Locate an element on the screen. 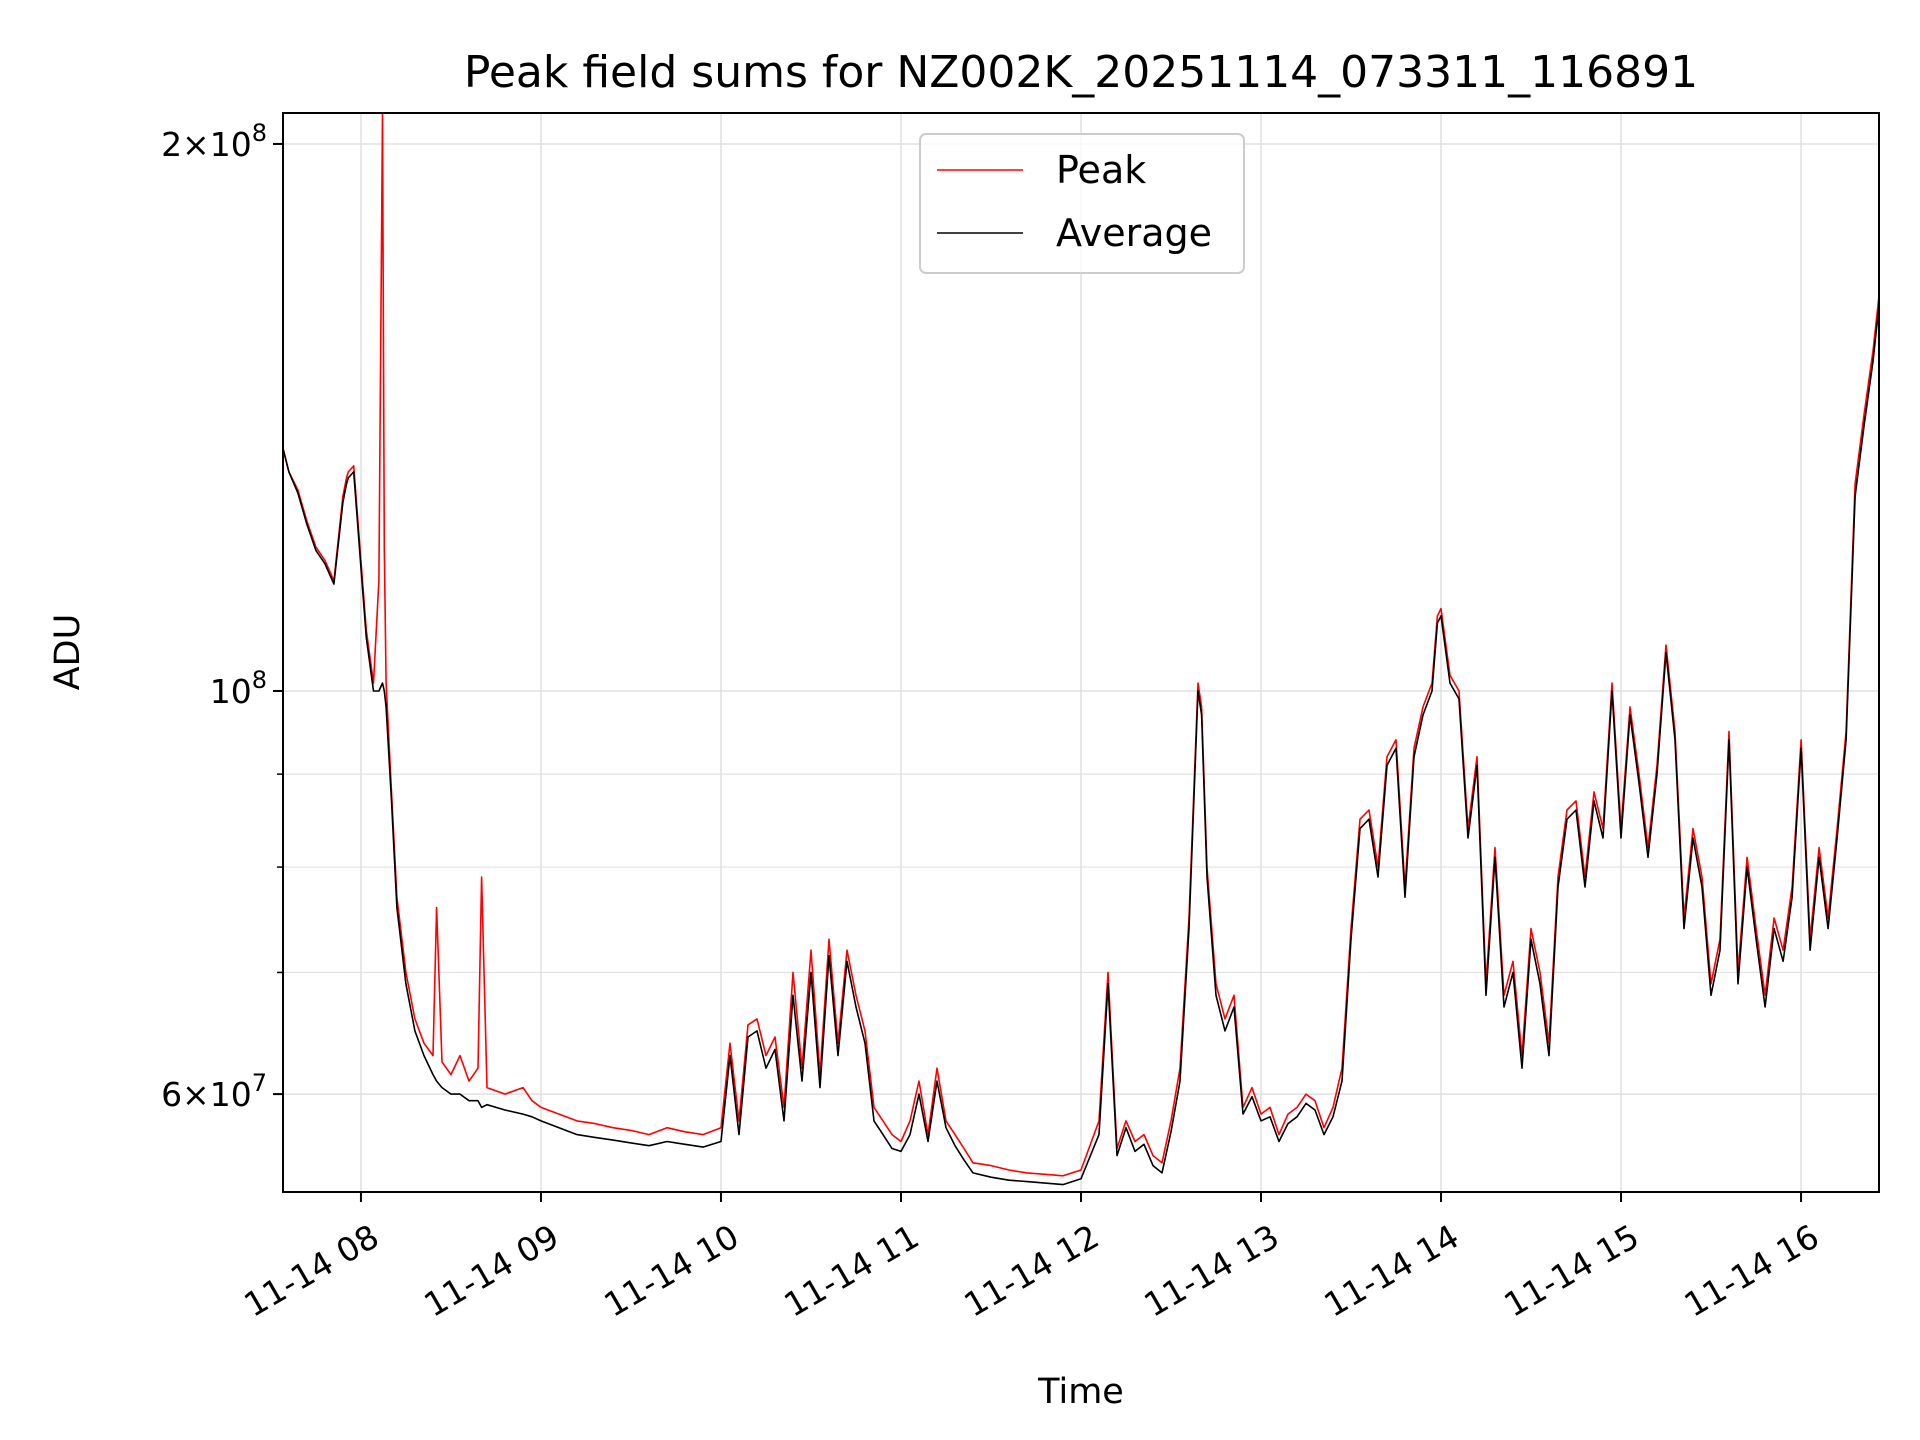  y-tick-label: 108 is located at coordinates (238, 688).